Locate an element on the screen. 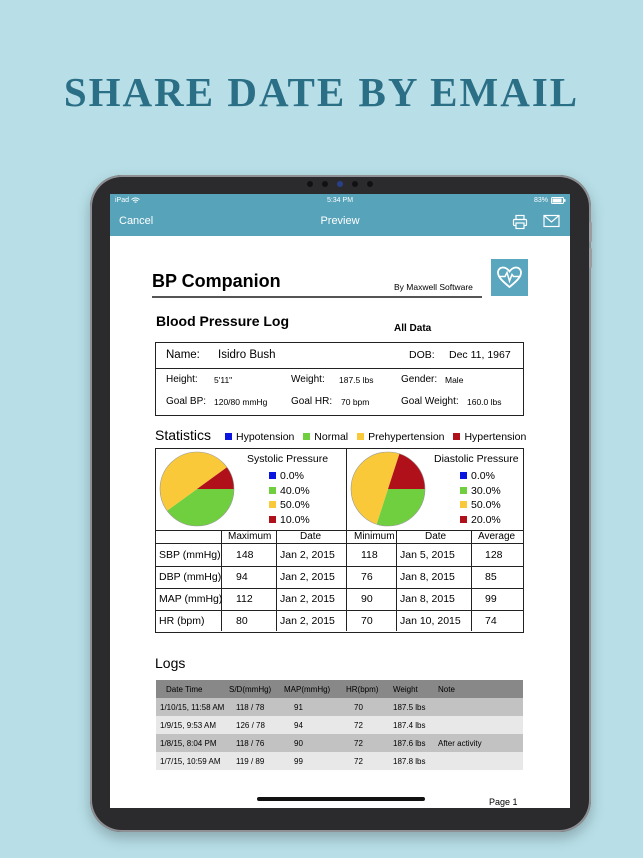 The image size is (643, 858). systolic-pie-outline is located at coordinates (197, 489).